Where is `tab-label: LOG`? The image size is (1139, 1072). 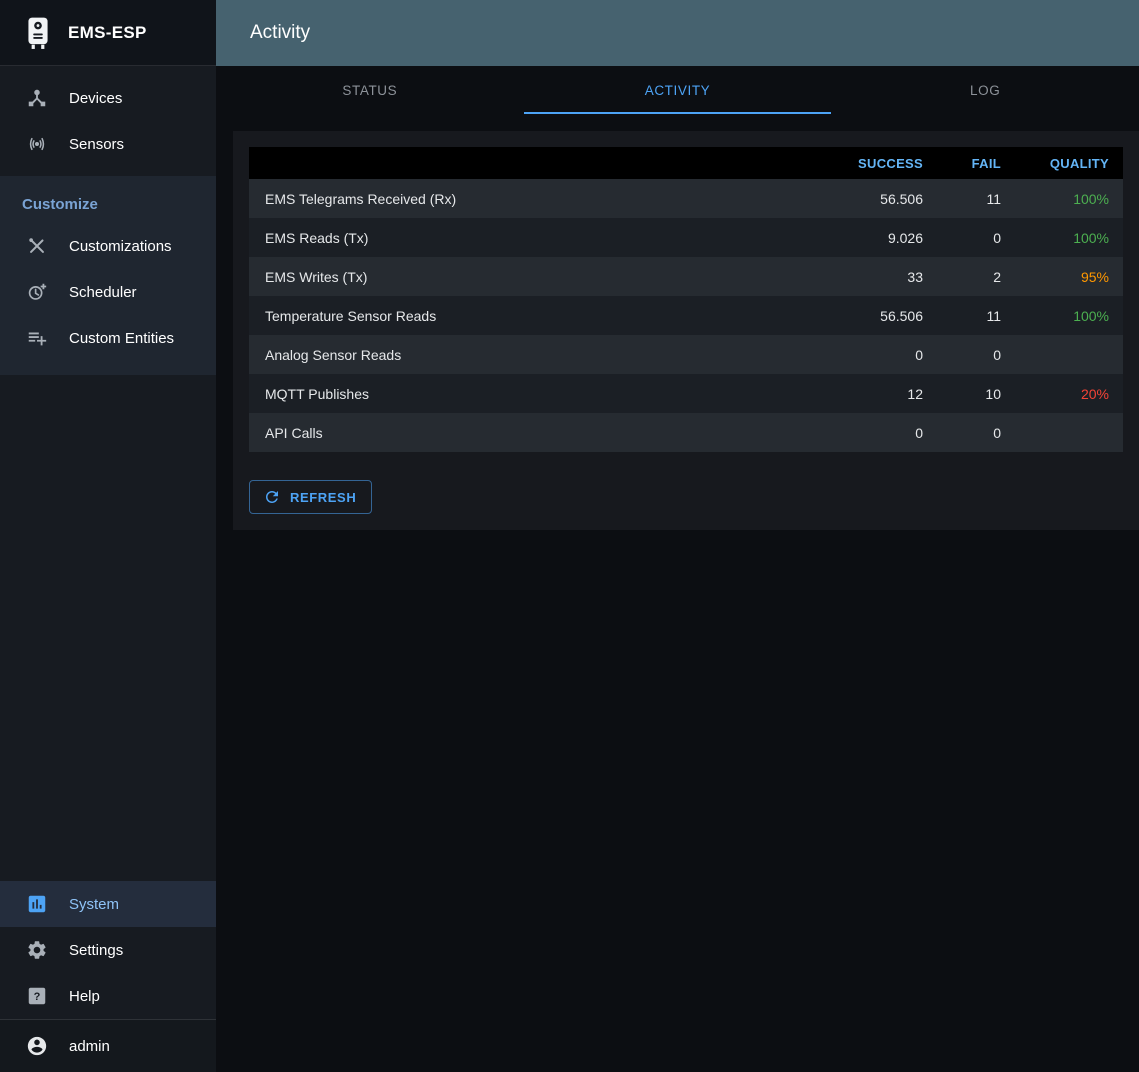 tab-label: LOG is located at coordinates (985, 90).